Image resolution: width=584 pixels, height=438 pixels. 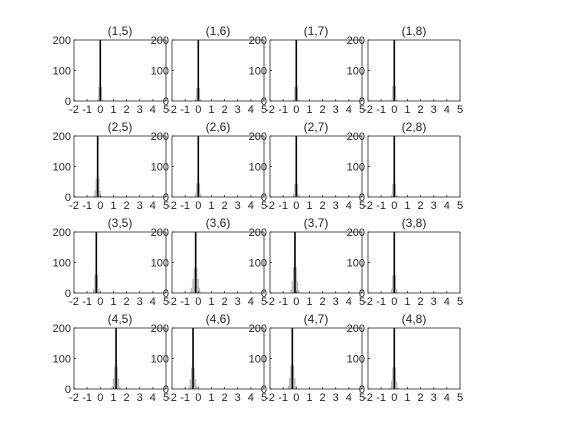 I want to click on panel-title: (3,5), so click(x=120, y=223).